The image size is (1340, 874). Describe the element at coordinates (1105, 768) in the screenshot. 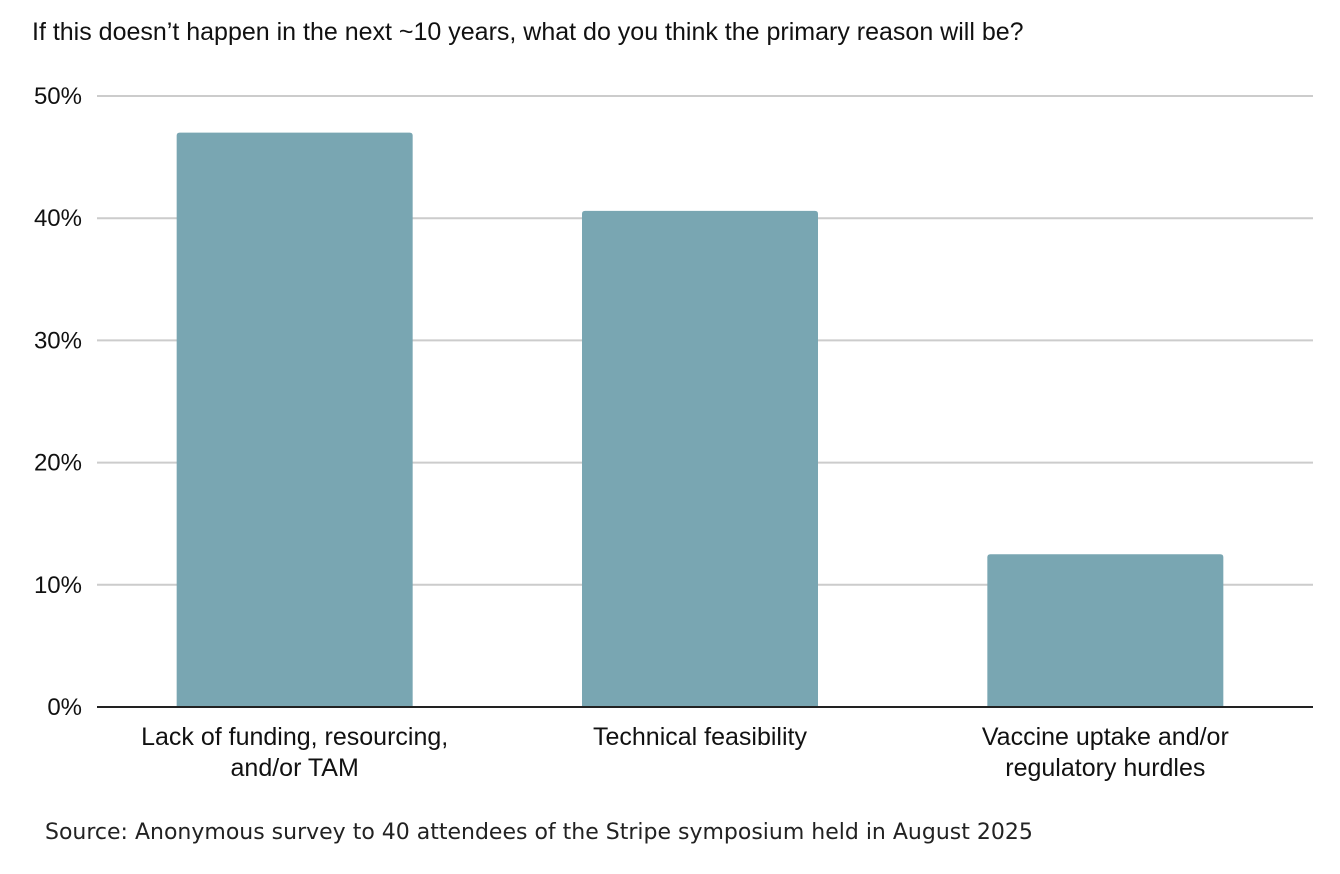

I see `x-tick-label: regulatory hurdles` at that location.